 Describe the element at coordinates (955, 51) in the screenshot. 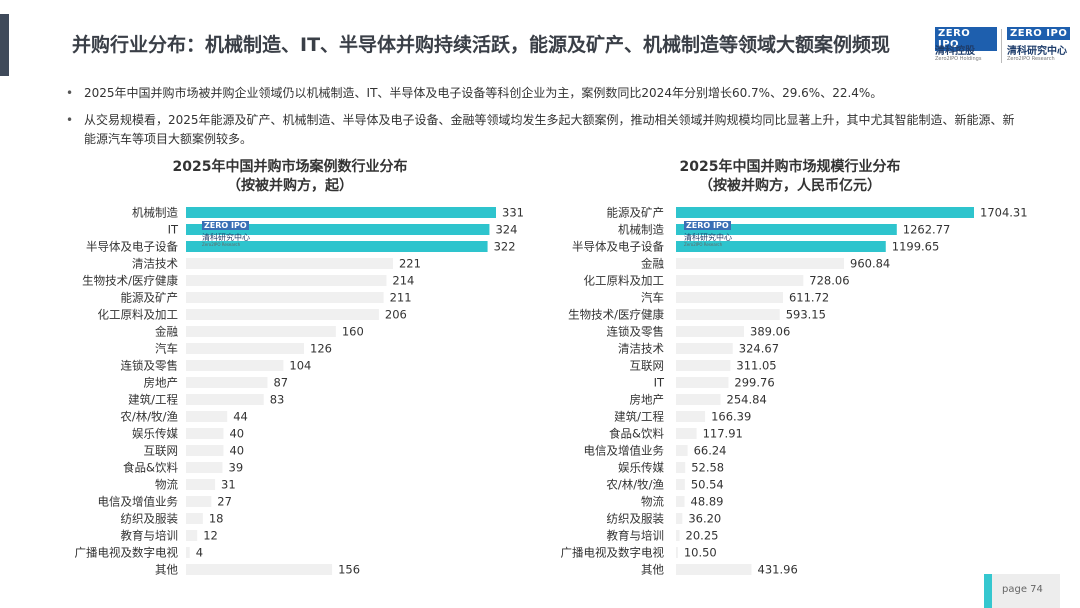

I see `logo-cn: 清科控股` at that location.